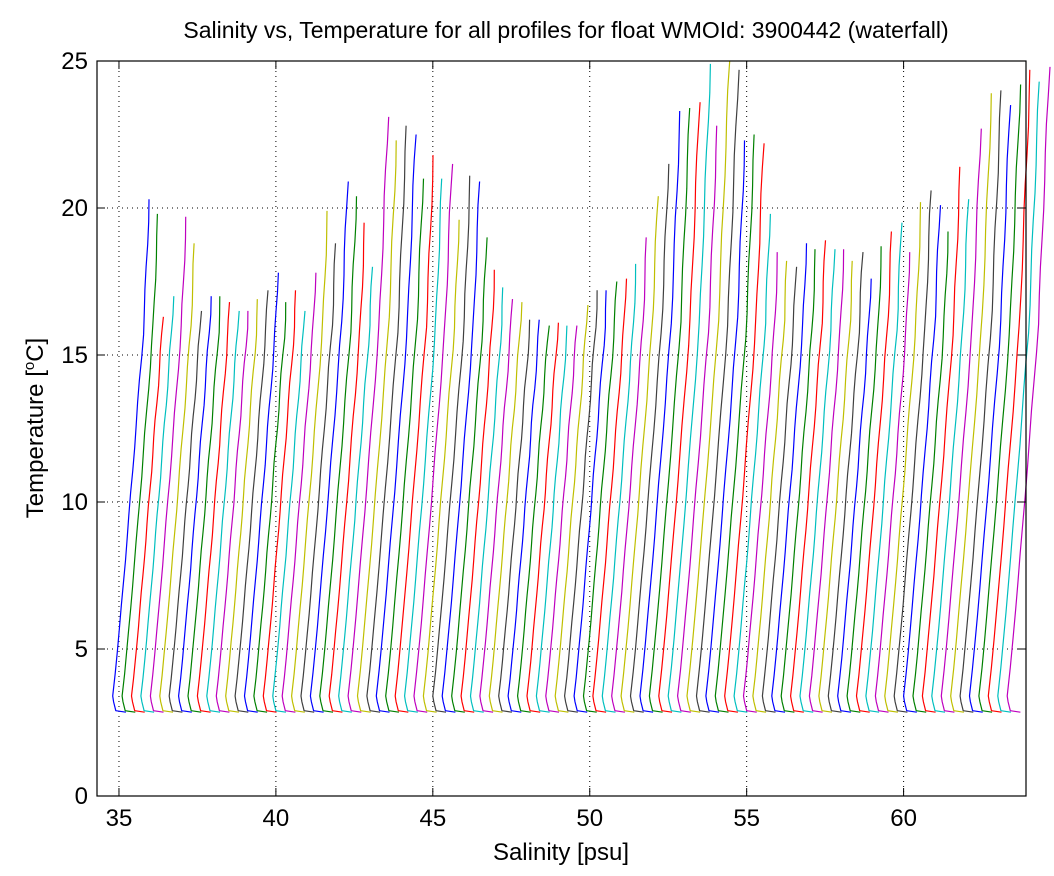 The height and width of the screenshot is (876, 1054). I want to click on x-axis-label: Salinity [psu], so click(561, 852).